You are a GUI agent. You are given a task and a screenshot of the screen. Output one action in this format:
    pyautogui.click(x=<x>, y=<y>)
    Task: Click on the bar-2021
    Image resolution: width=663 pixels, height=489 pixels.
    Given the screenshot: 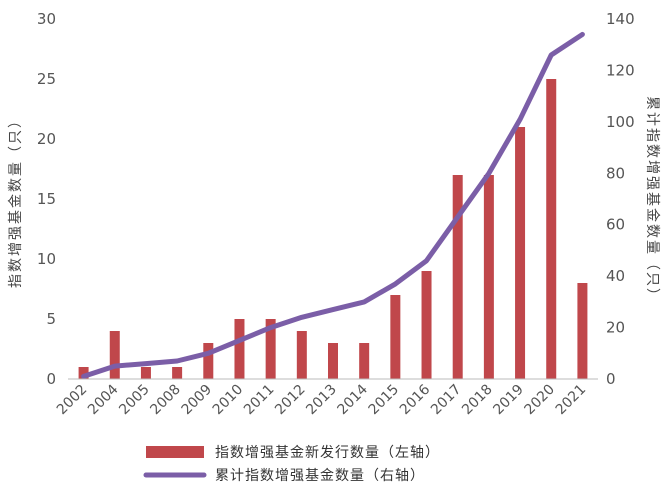 What is the action you would take?
    pyautogui.click(x=582, y=331)
    